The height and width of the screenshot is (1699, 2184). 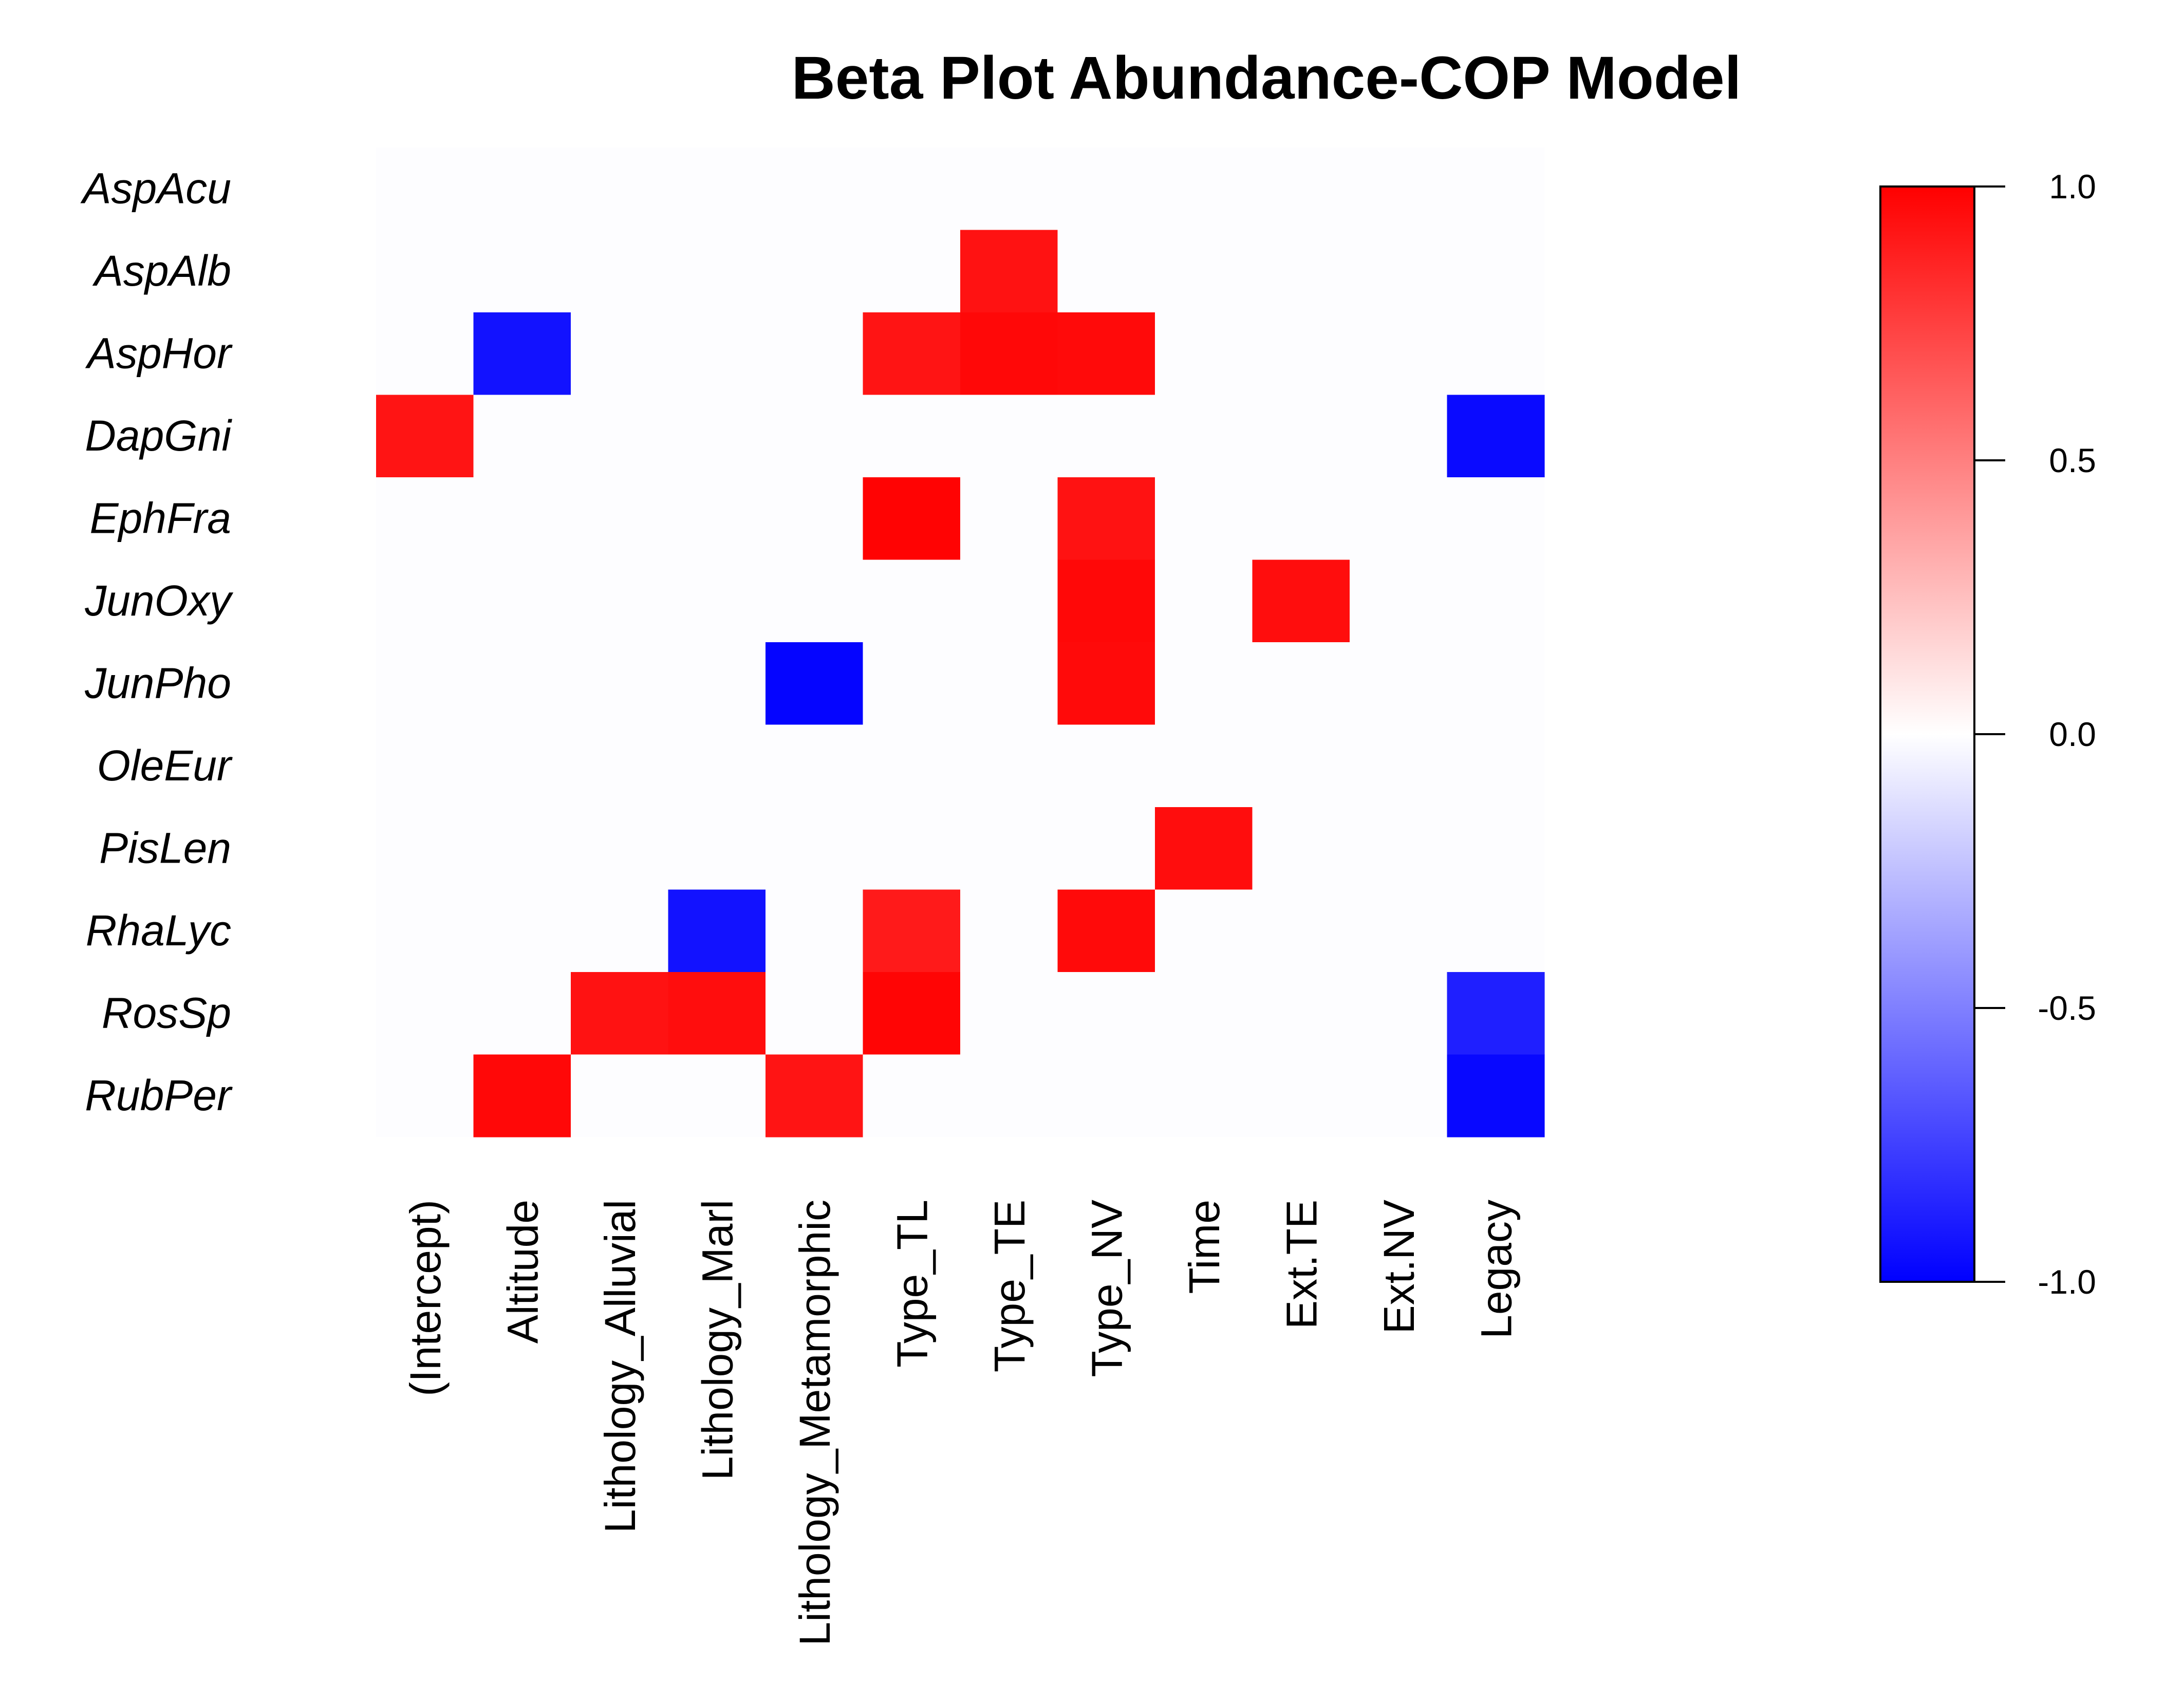 I want to click on colorbar-legend, so click(x=1927, y=734).